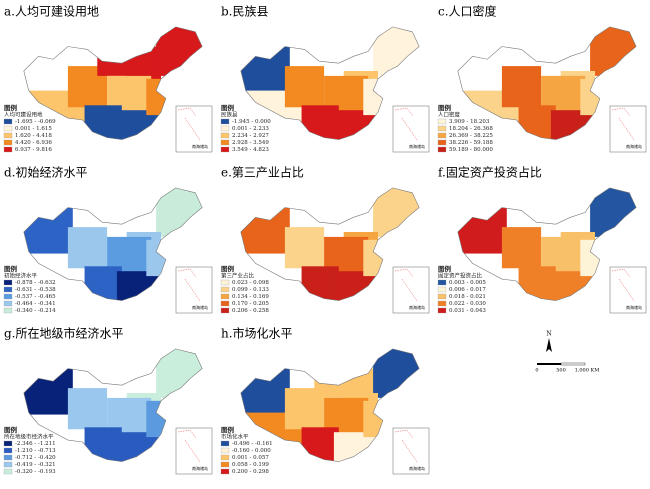  I want to click on legend-label: 3.909 - 18.203, so click(469, 122).